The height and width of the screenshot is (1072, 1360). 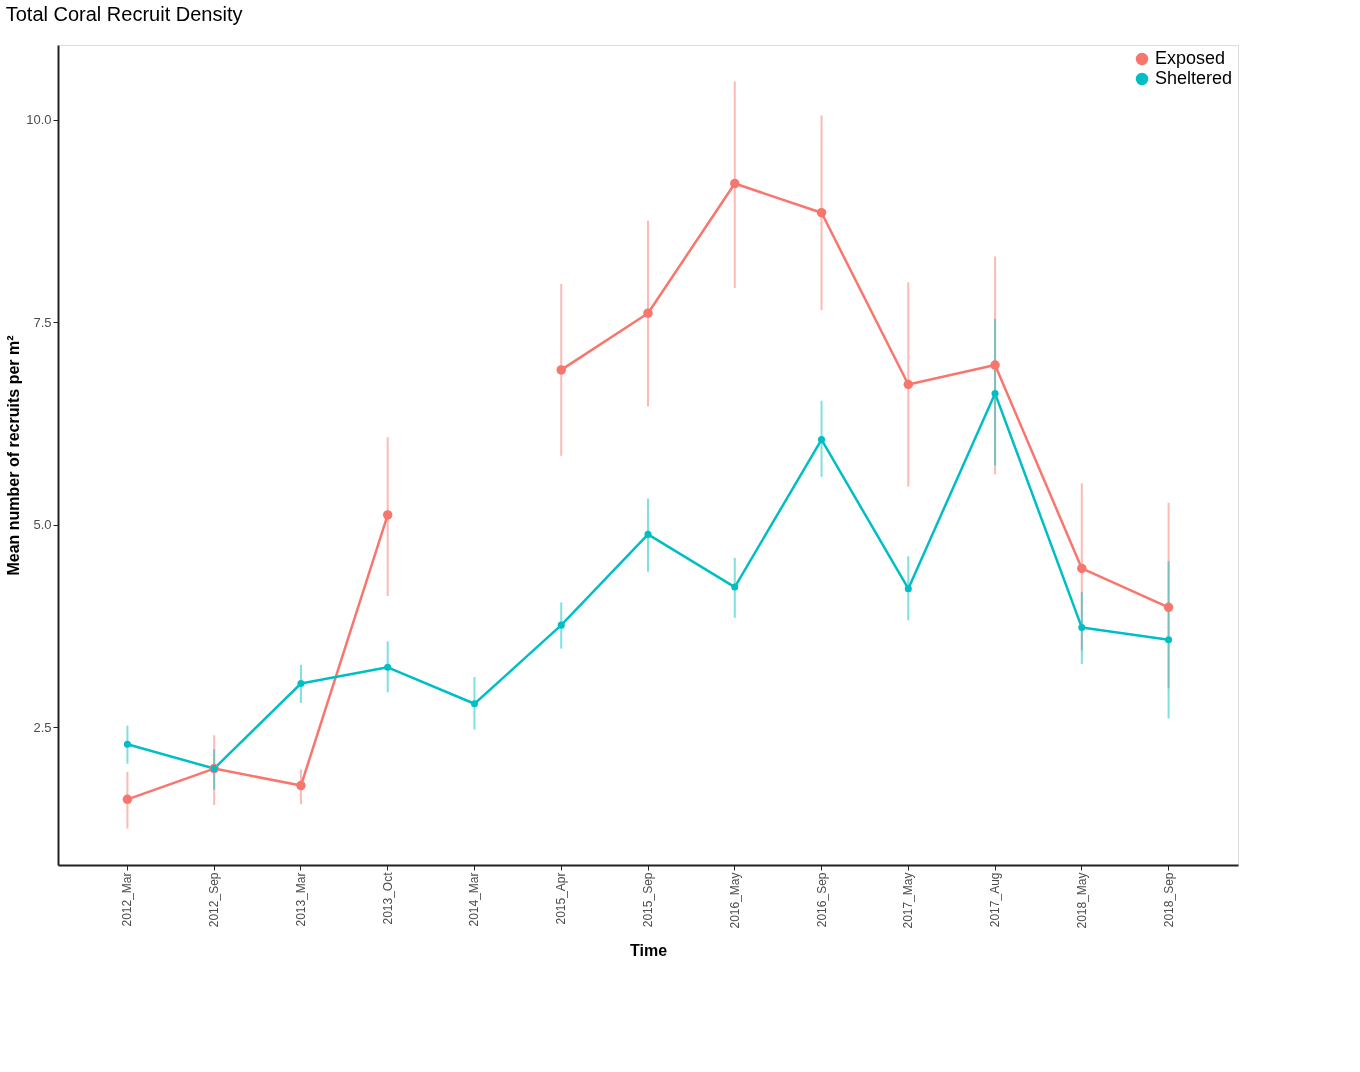 I want to click on legend-label: Sheltered, so click(x=1194, y=78).